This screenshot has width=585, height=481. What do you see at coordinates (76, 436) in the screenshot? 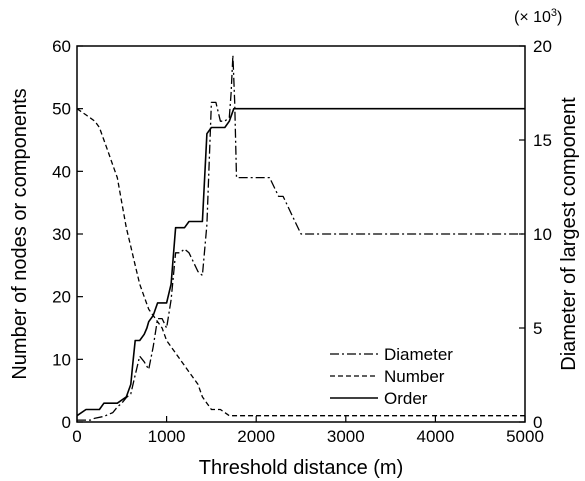
I see `x-tick-label-0: 0` at bounding box center [76, 436].